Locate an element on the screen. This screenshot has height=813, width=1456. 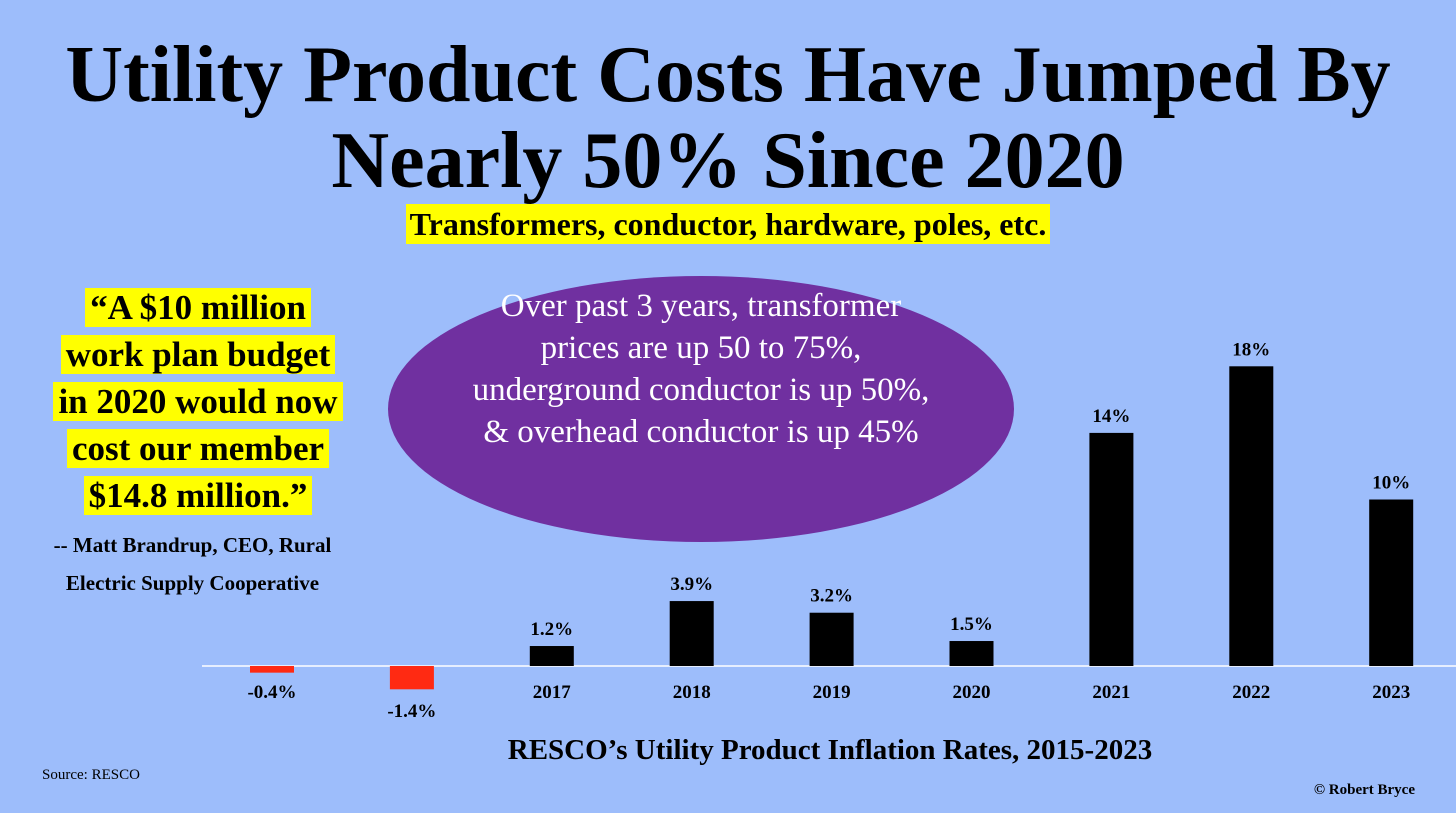
quote-line: cost our member is located at coordinates (198, 448).